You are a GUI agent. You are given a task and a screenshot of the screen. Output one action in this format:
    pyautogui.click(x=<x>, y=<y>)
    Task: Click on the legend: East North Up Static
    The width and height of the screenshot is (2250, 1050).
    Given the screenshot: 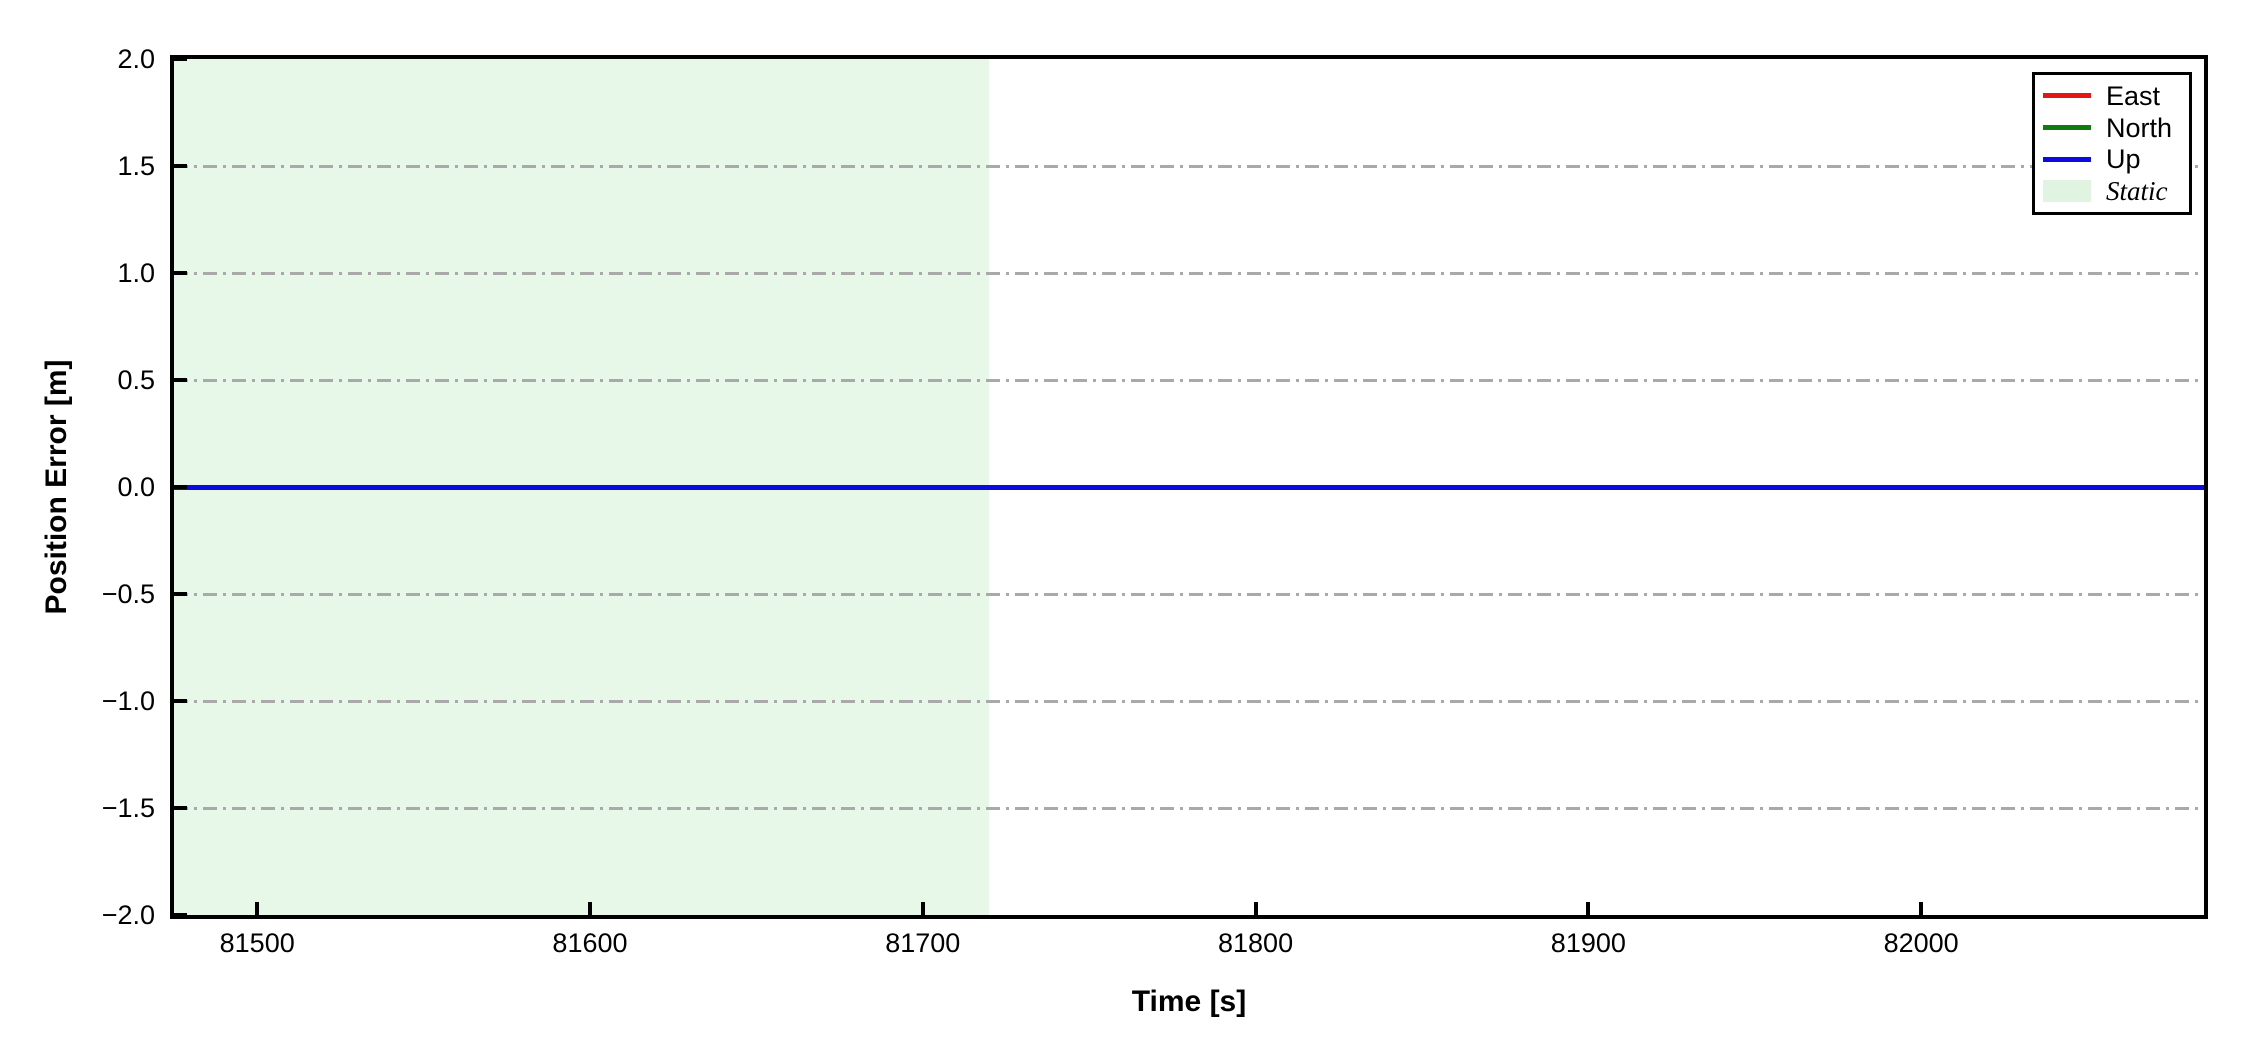 What is the action you would take?
    pyautogui.click(x=2112, y=143)
    